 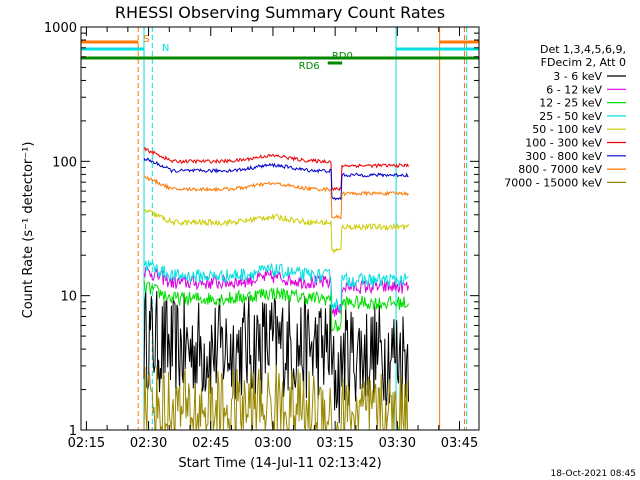 I want to click on legend-title-line: FDecim 2, Att 0, so click(x=583, y=62).